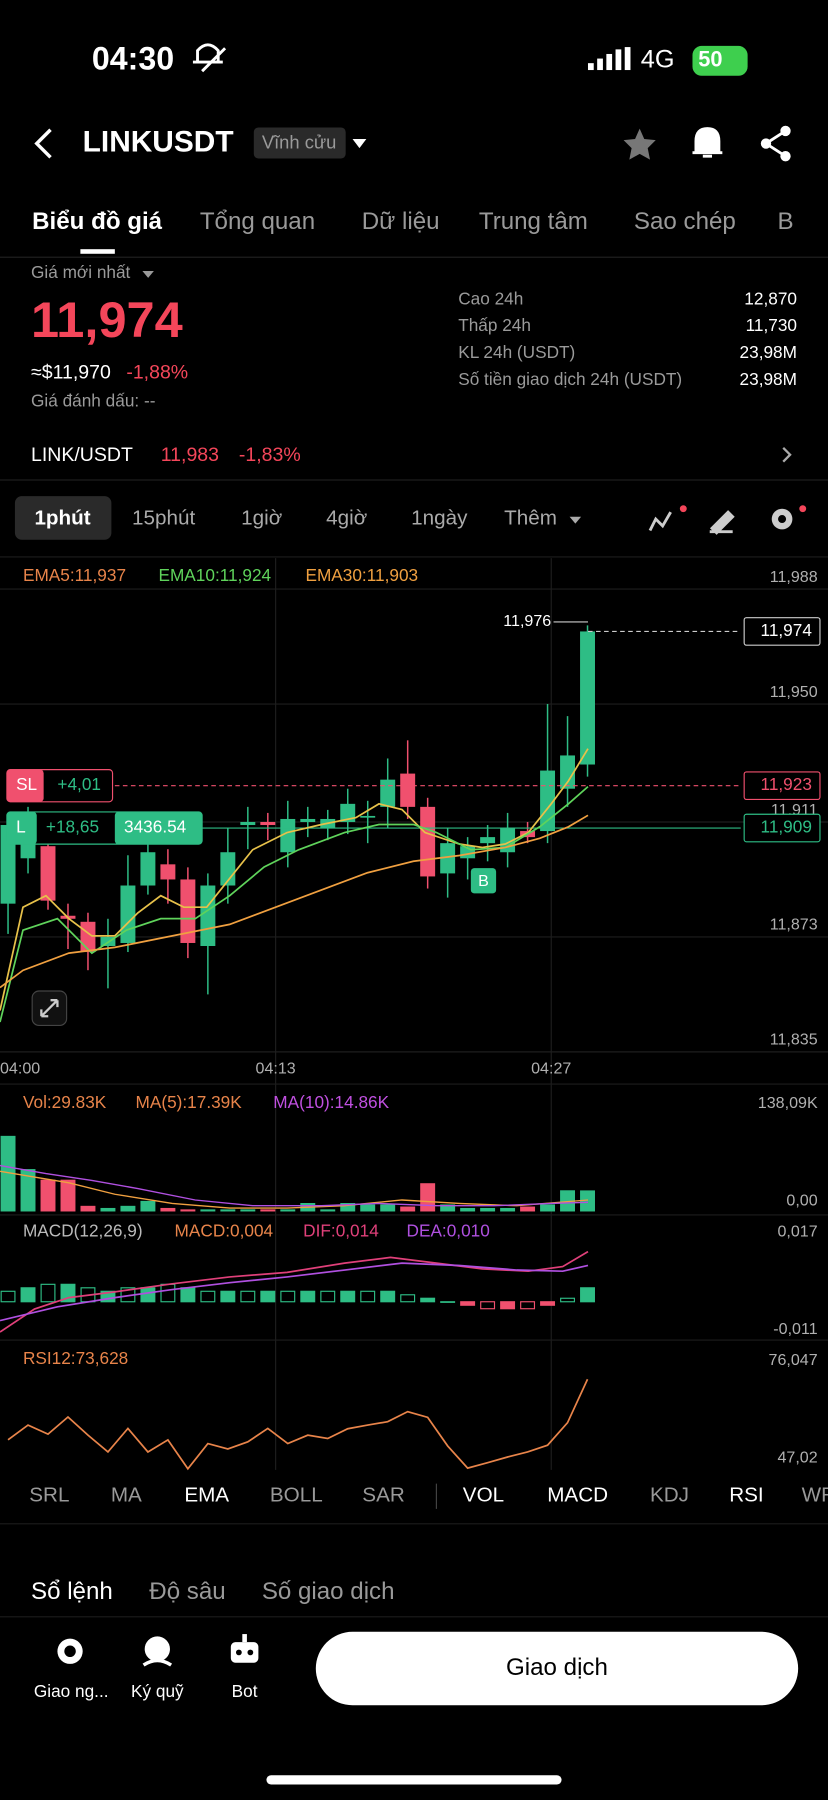 This screenshot has width=828, height=1800. I want to click on indicator-tab: WR, so click(815, 1495).